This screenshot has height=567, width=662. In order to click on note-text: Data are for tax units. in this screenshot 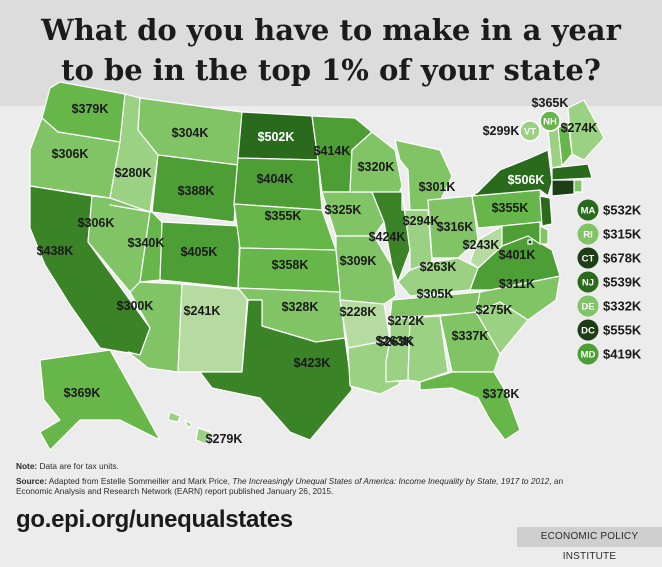, I will do `click(79, 466)`.